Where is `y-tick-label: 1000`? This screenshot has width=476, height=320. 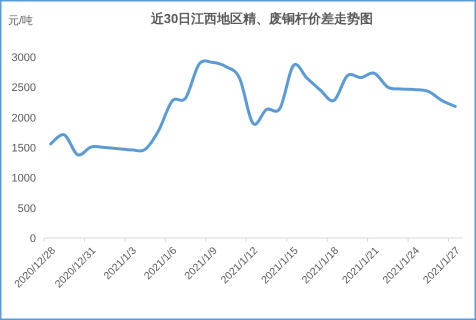
y-tick-label: 1000 is located at coordinates (24, 178).